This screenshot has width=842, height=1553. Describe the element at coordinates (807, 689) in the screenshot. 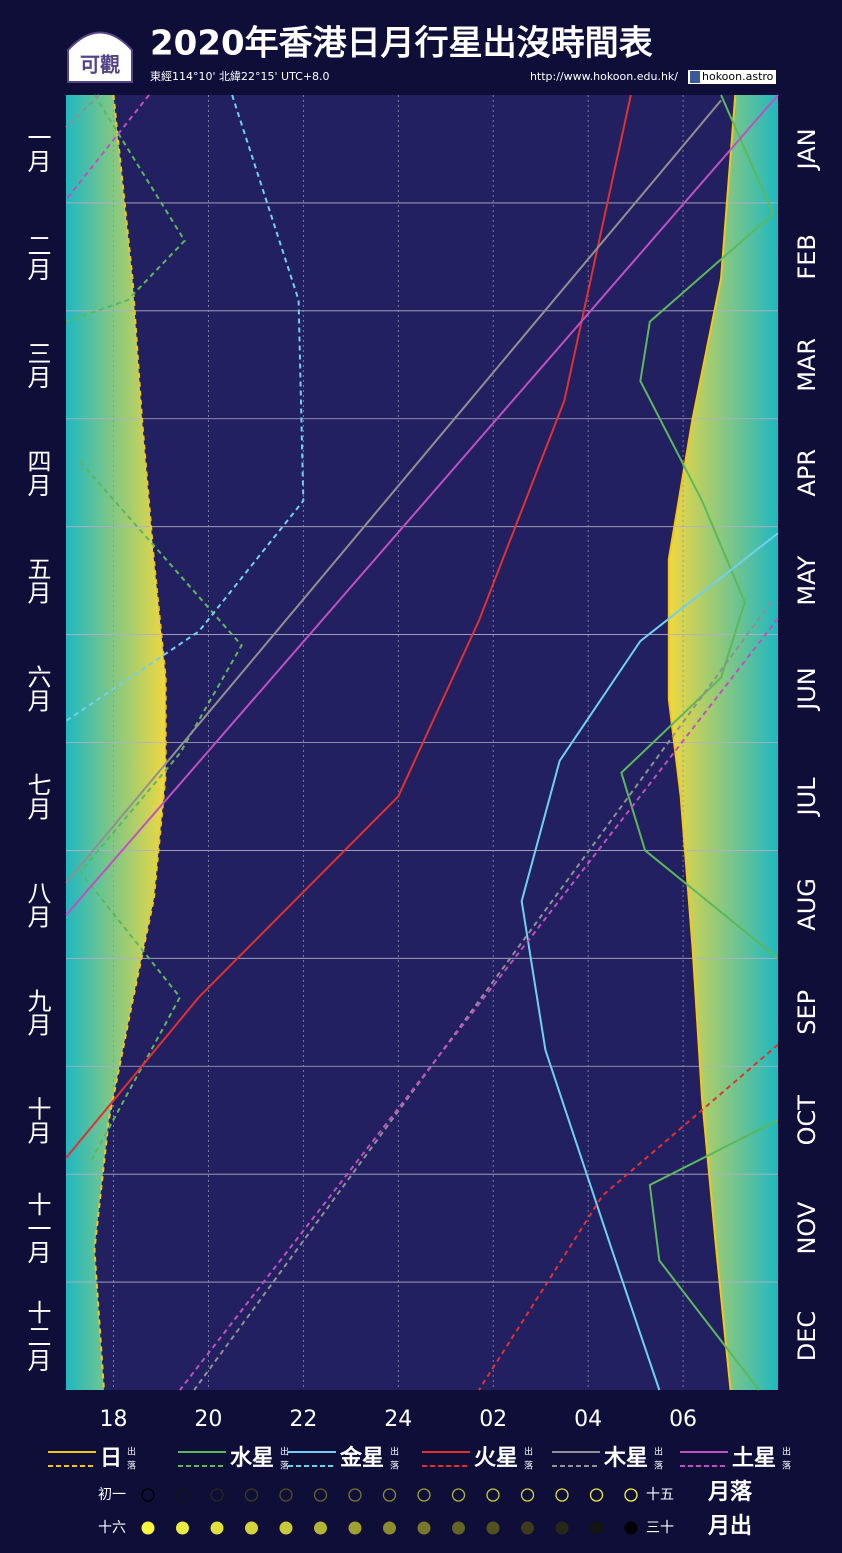

I see `month-label-en: JUN` at that location.